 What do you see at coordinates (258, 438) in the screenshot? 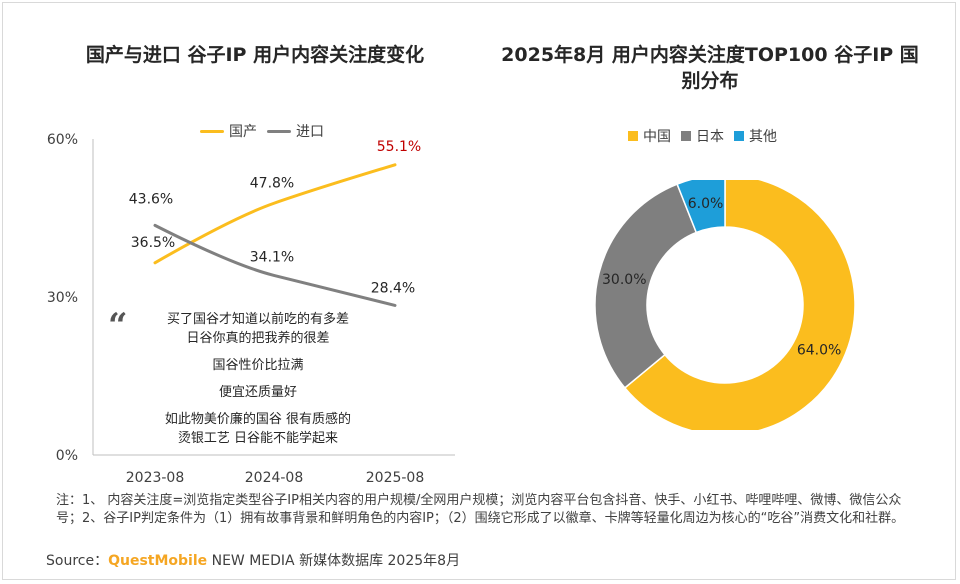
I see `quote-line: 烫银工艺 日谷能不能学起来` at bounding box center [258, 438].